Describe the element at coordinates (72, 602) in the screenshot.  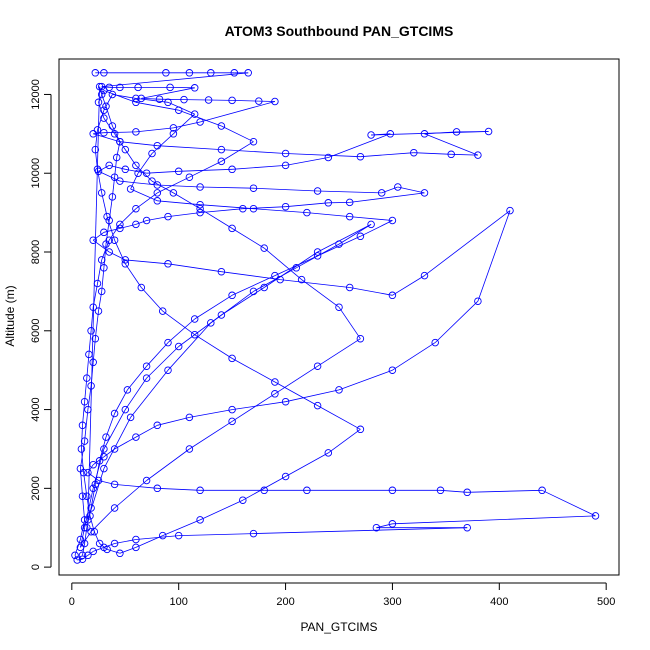
I see `x-tick-label: 0` at that location.